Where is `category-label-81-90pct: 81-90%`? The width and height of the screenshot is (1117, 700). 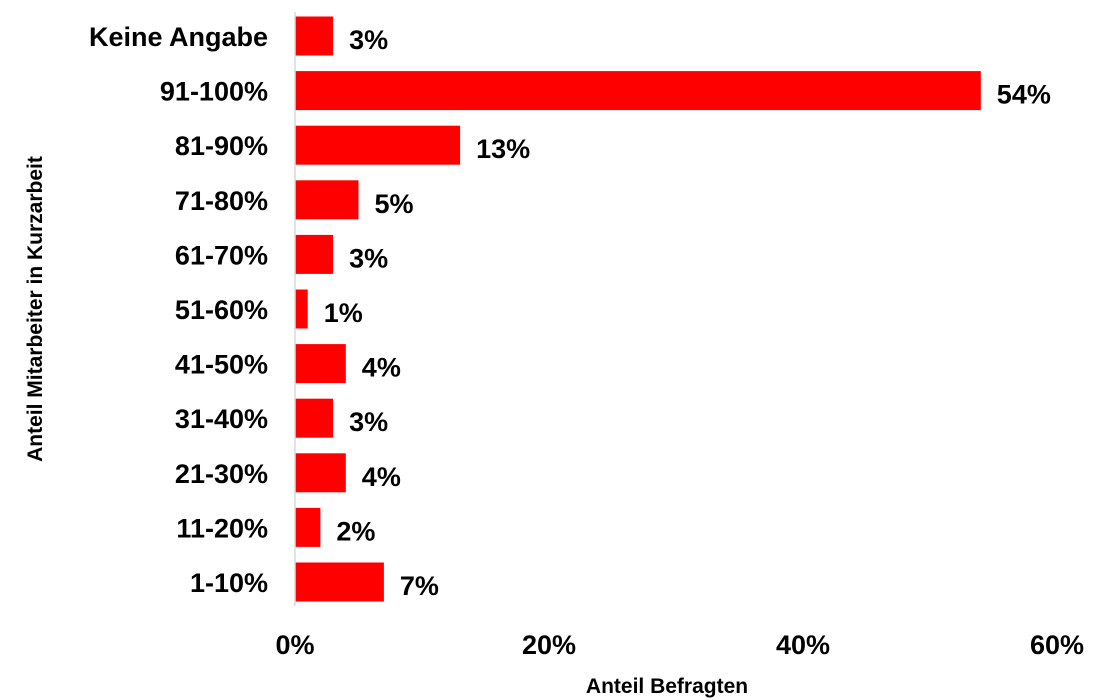 category-label-81-90pct: 81-90% is located at coordinates (221, 146).